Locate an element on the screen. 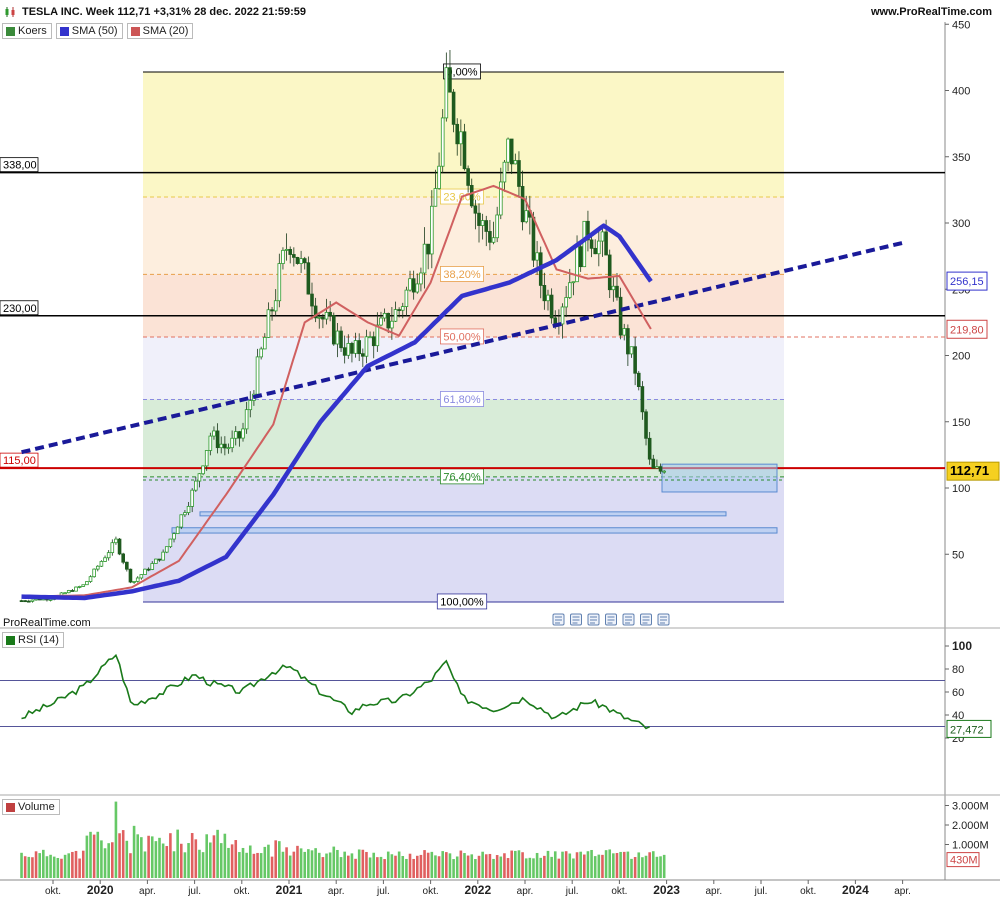 Image resolution: width=1000 pixels, height=900 pixels. legend-sma50: SMA (50) is located at coordinates (89, 31).